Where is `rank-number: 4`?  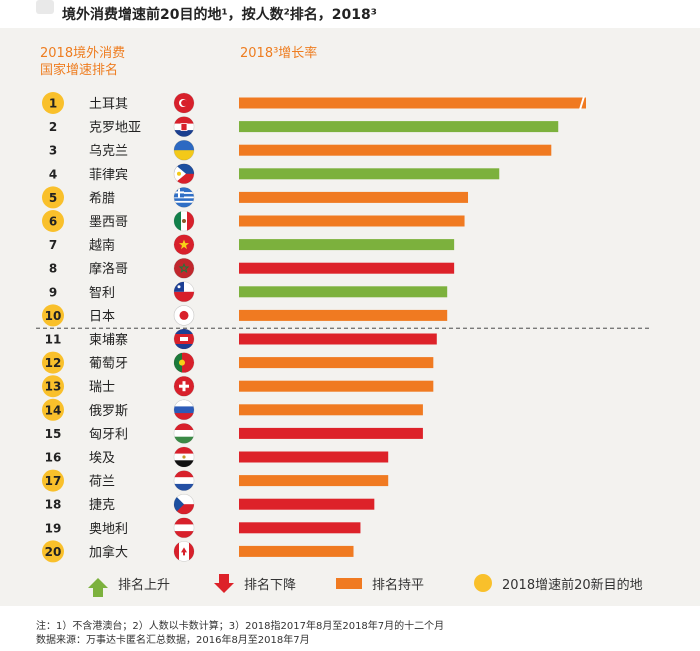
rank-number: 4 is located at coordinates (53, 174).